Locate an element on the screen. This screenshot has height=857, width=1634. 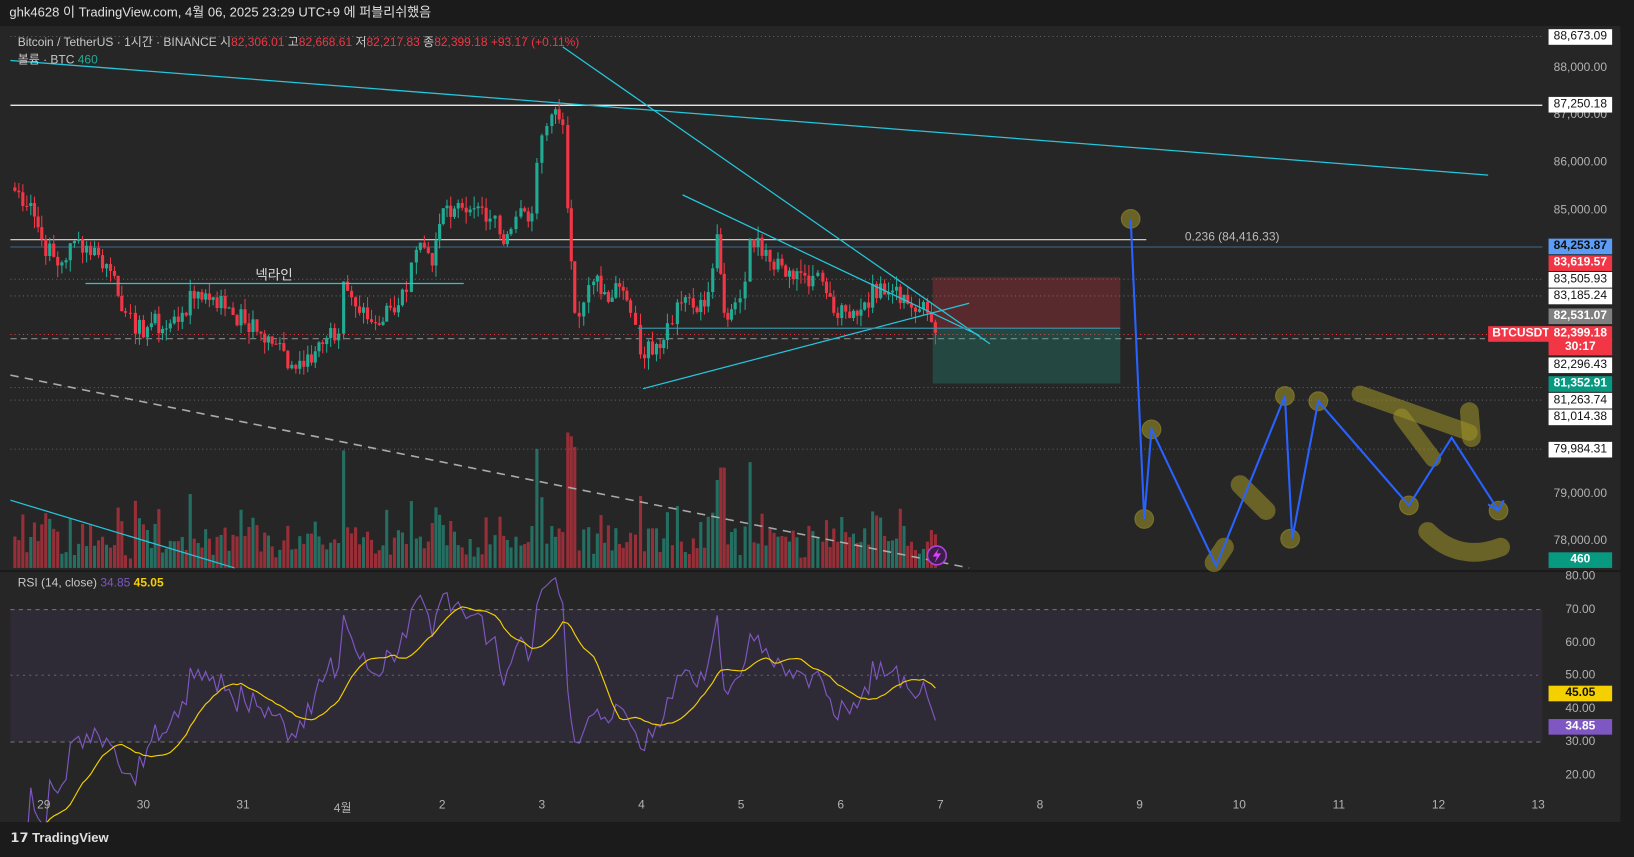
rsi-legend: RSI (14, close) 34.85 45.05 is located at coordinates (91, 583).